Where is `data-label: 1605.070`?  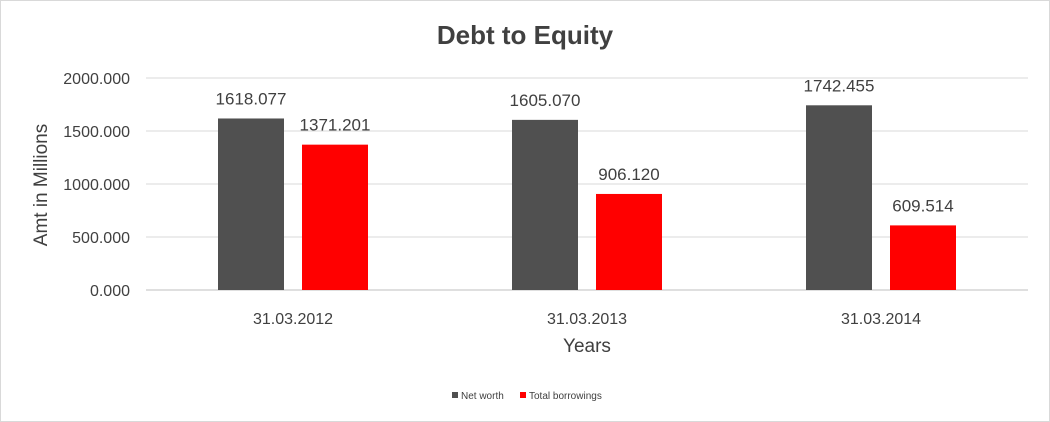 data-label: 1605.070 is located at coordinates (545, 100).